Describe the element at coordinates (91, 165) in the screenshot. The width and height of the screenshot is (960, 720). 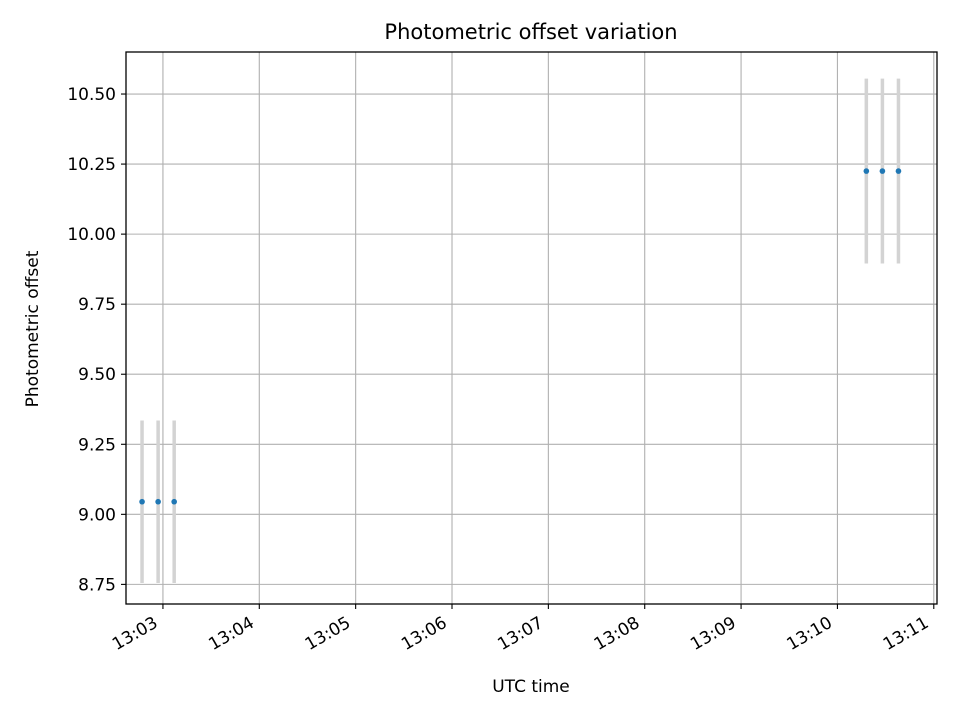
I see `y-tick-label: 10.25` at that location.